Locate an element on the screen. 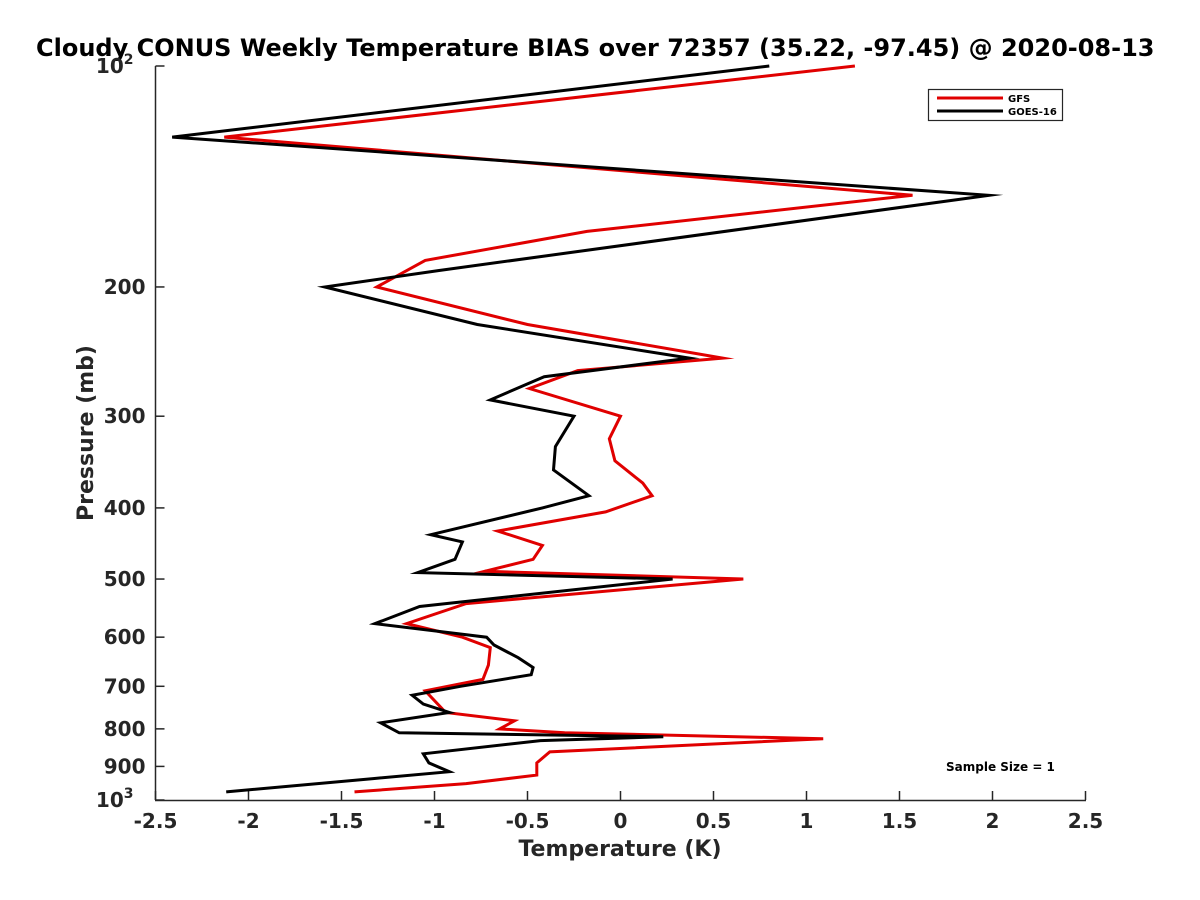  x-tick-label: 0 is located at coordinates (621, 821).